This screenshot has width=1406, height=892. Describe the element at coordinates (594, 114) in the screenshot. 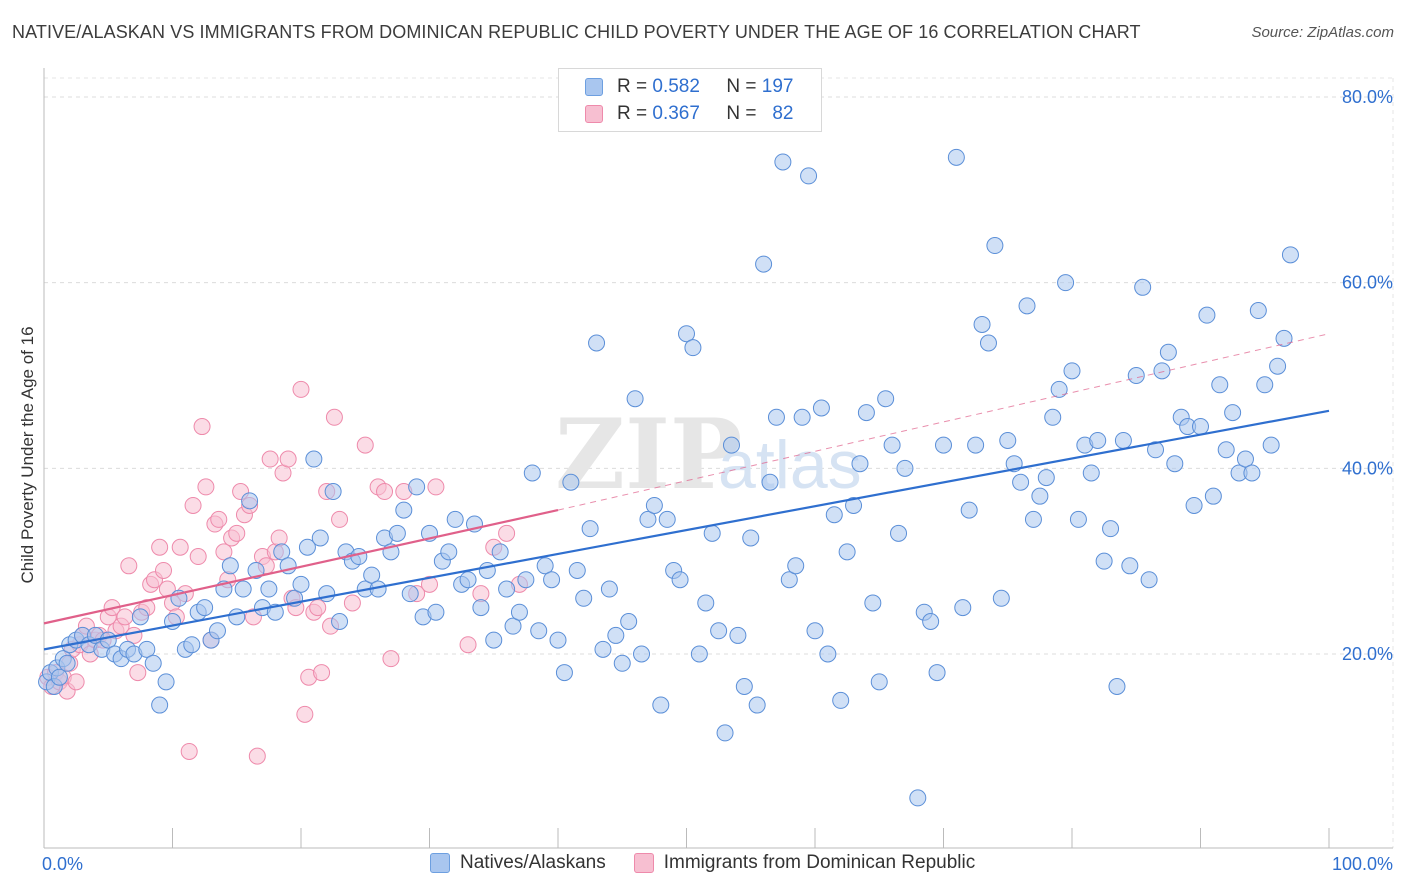

I see `legend-swatch-dominican` at that location.